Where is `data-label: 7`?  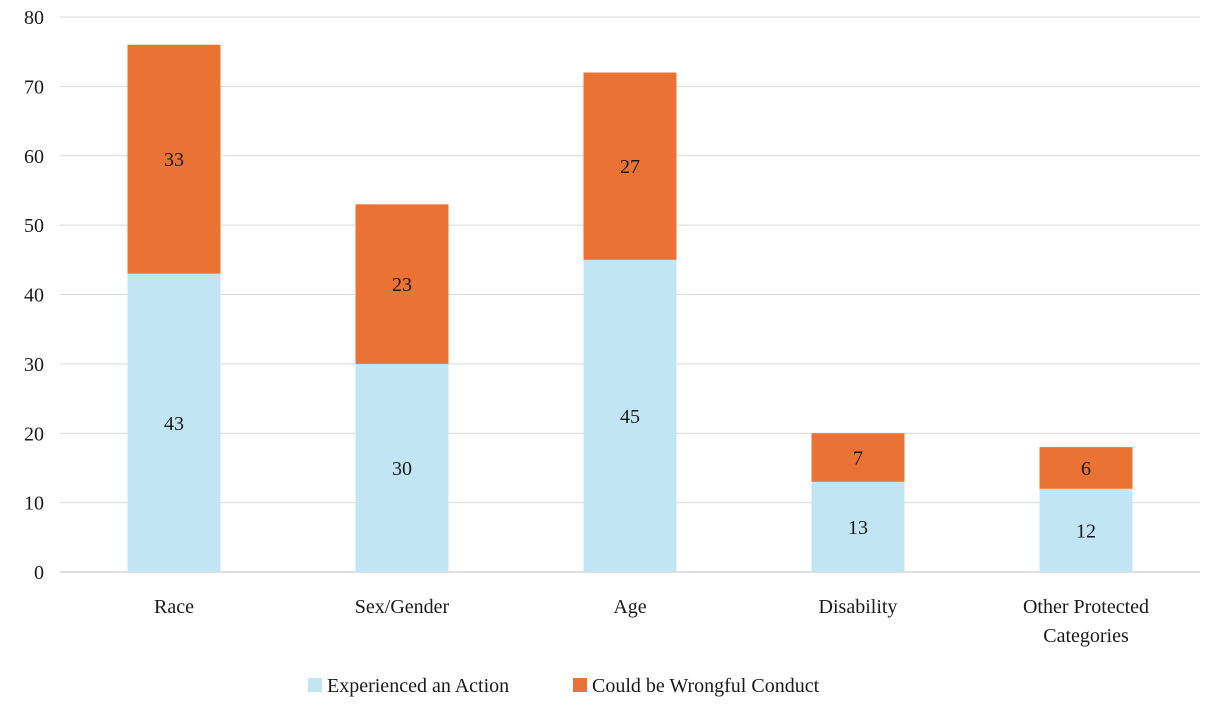
data-label: 7 is located at coordinates (858, 459).